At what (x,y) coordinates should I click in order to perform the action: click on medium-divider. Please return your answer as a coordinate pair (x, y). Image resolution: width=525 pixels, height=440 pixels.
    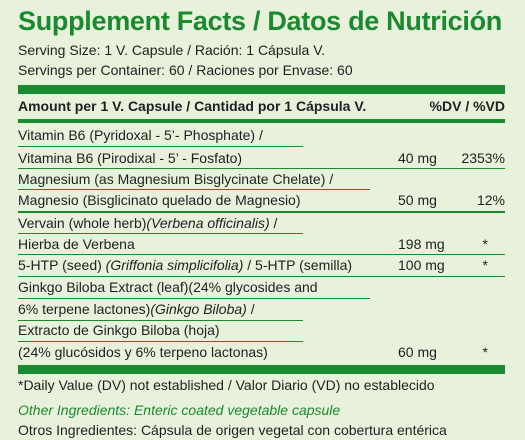
    Looking at the image, I should click on (261, 121).